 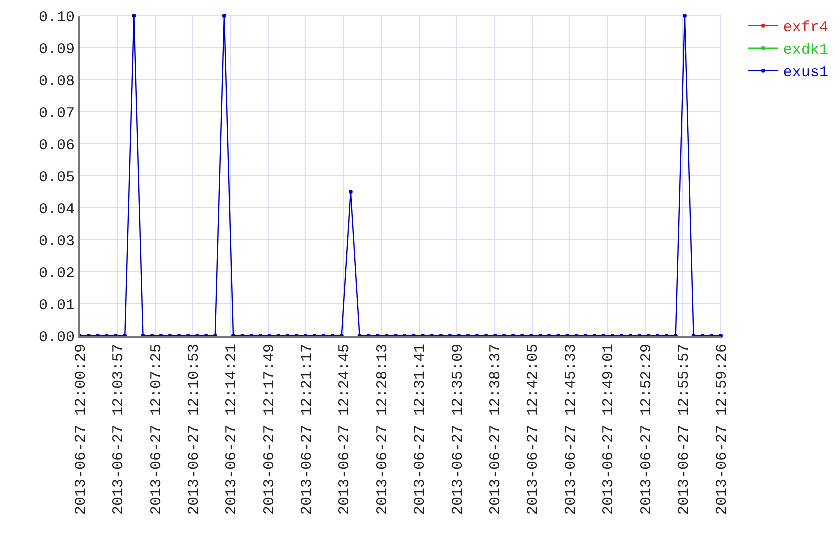 I want to click on x-tick-label: 2013-06-27 12:14:21, so click(x=232, y=430).